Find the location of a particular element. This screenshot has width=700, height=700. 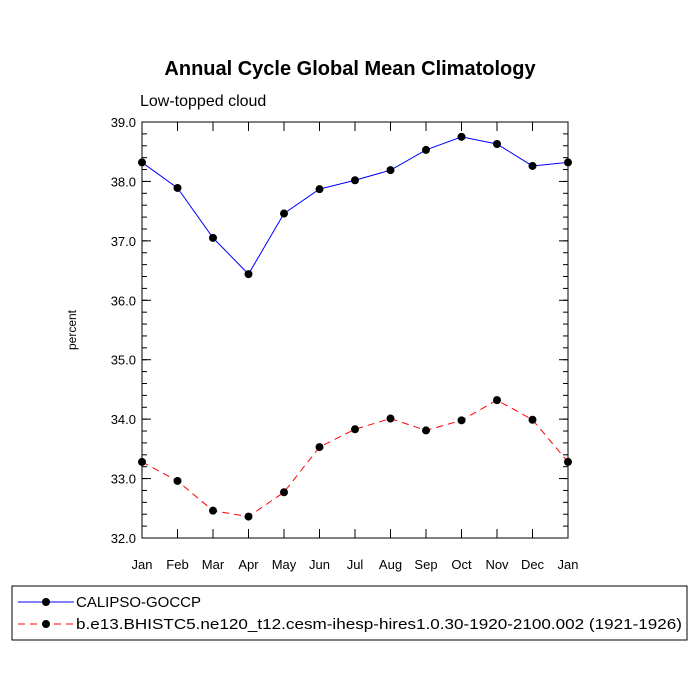

legend-marker-calipso is located at coordinates (46, 602).